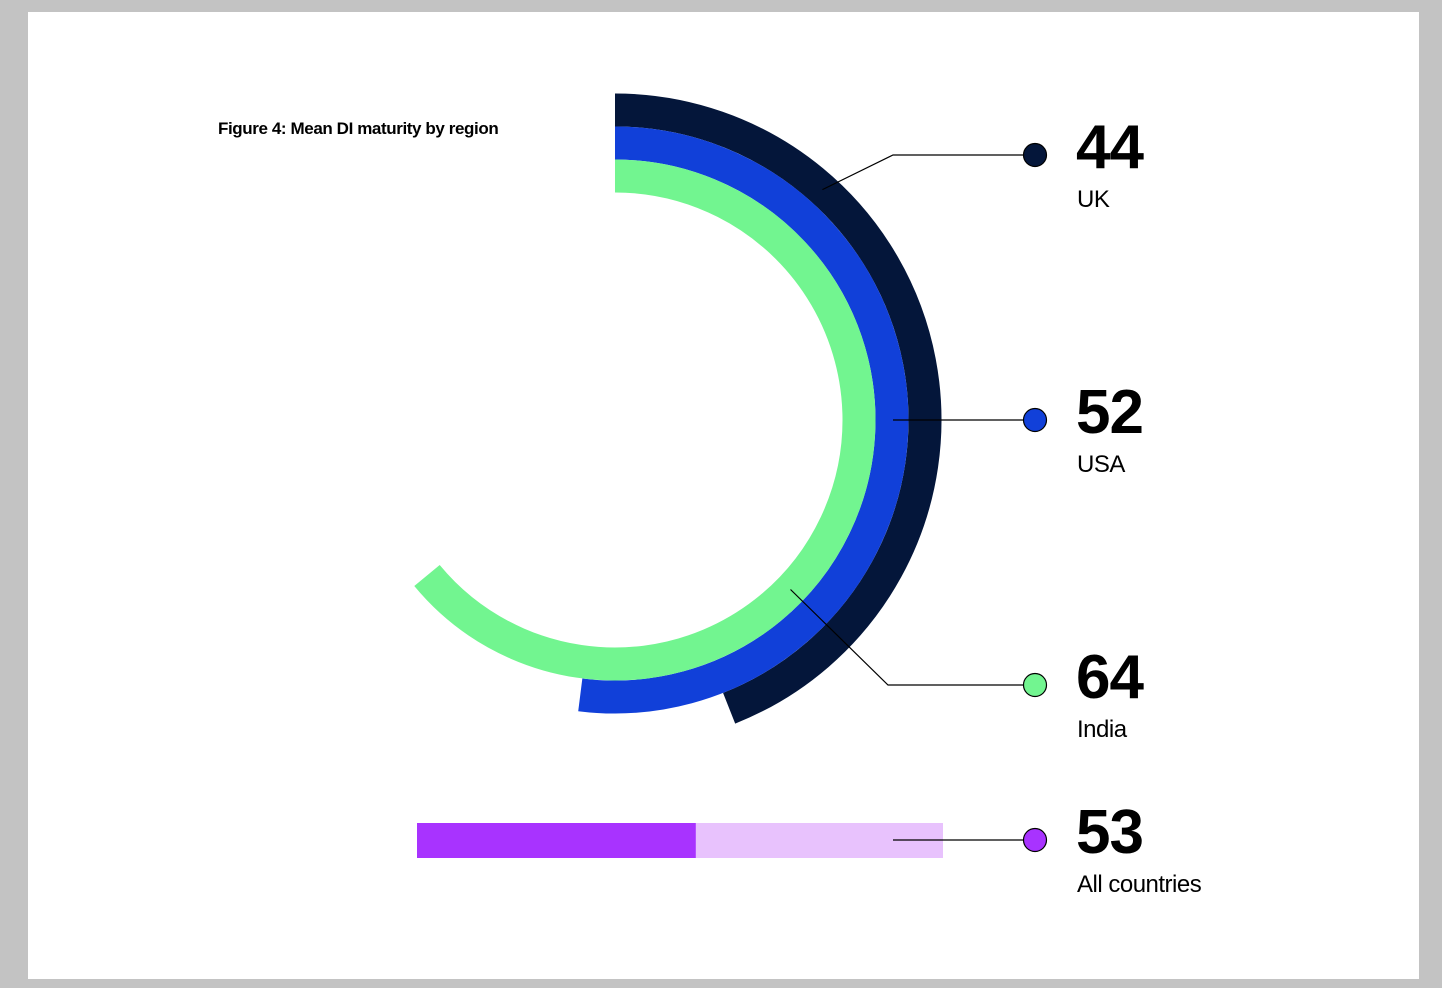 The image size is (1442, 988). Describe the element at coordinates (1102, 729) in the screenshot. I see `label-india: India` at that location.